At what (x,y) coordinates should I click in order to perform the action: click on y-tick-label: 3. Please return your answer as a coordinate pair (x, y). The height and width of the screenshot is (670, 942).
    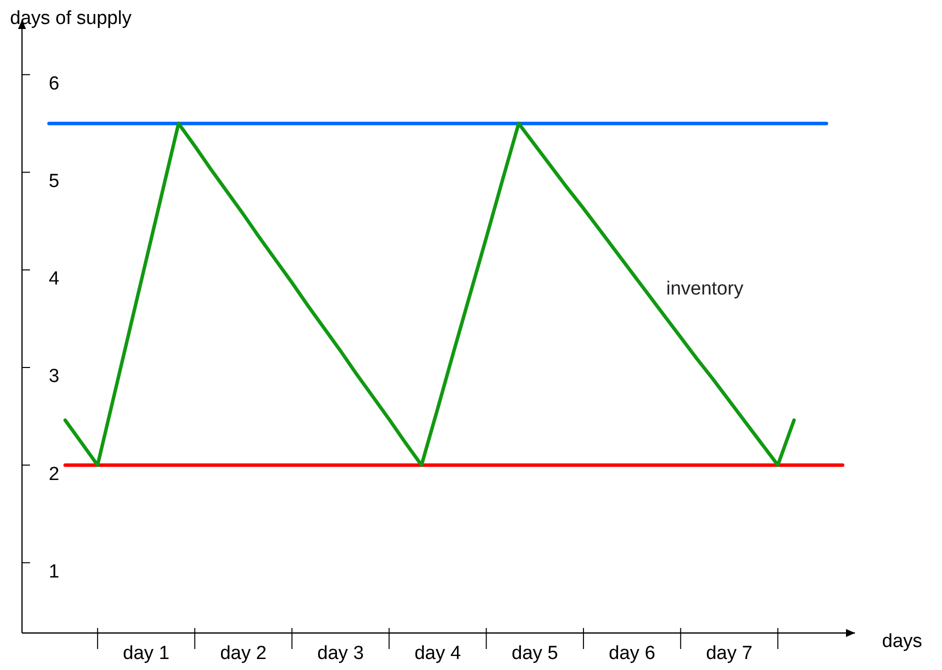
    Looking at the image, I should click on (54, 377).